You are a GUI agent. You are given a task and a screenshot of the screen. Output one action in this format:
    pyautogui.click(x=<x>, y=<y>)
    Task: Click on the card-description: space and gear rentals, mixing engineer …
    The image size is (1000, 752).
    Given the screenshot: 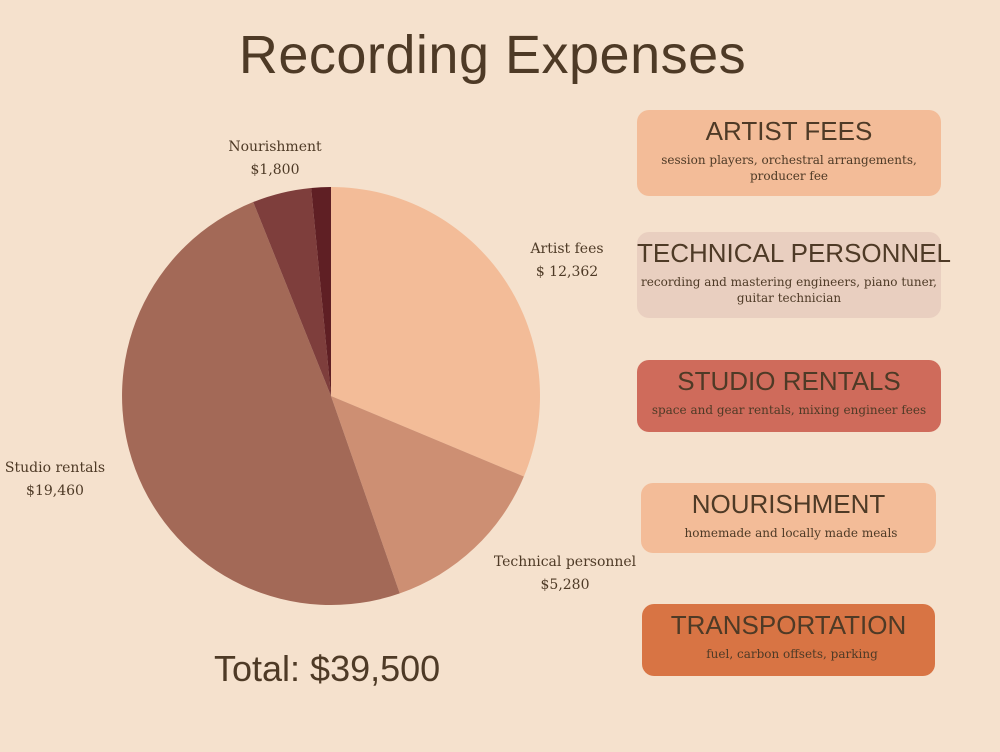 What is the action you would take?
    pyautogui.click(x=789, y=410)
    